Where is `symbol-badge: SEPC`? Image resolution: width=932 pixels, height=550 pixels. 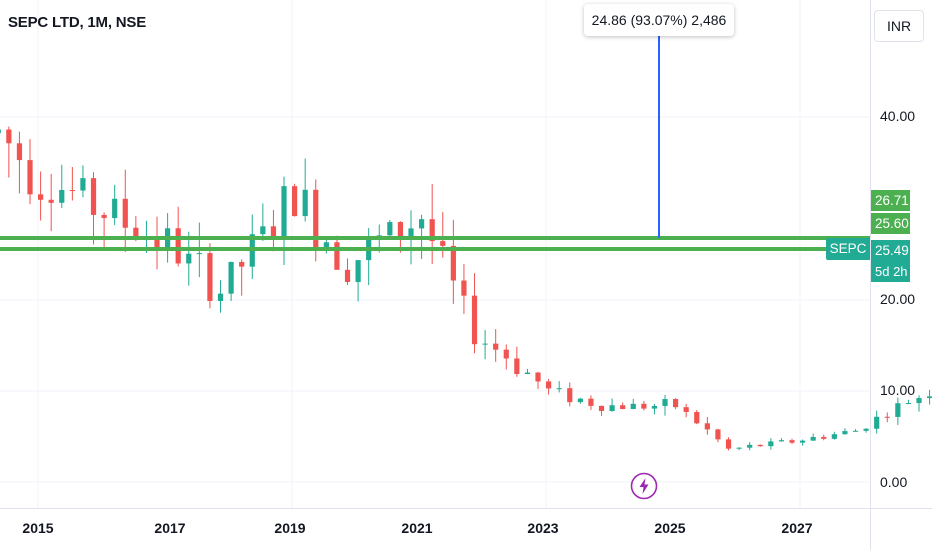 symbol-badge: SEPC is located at coordinates (848, 249).